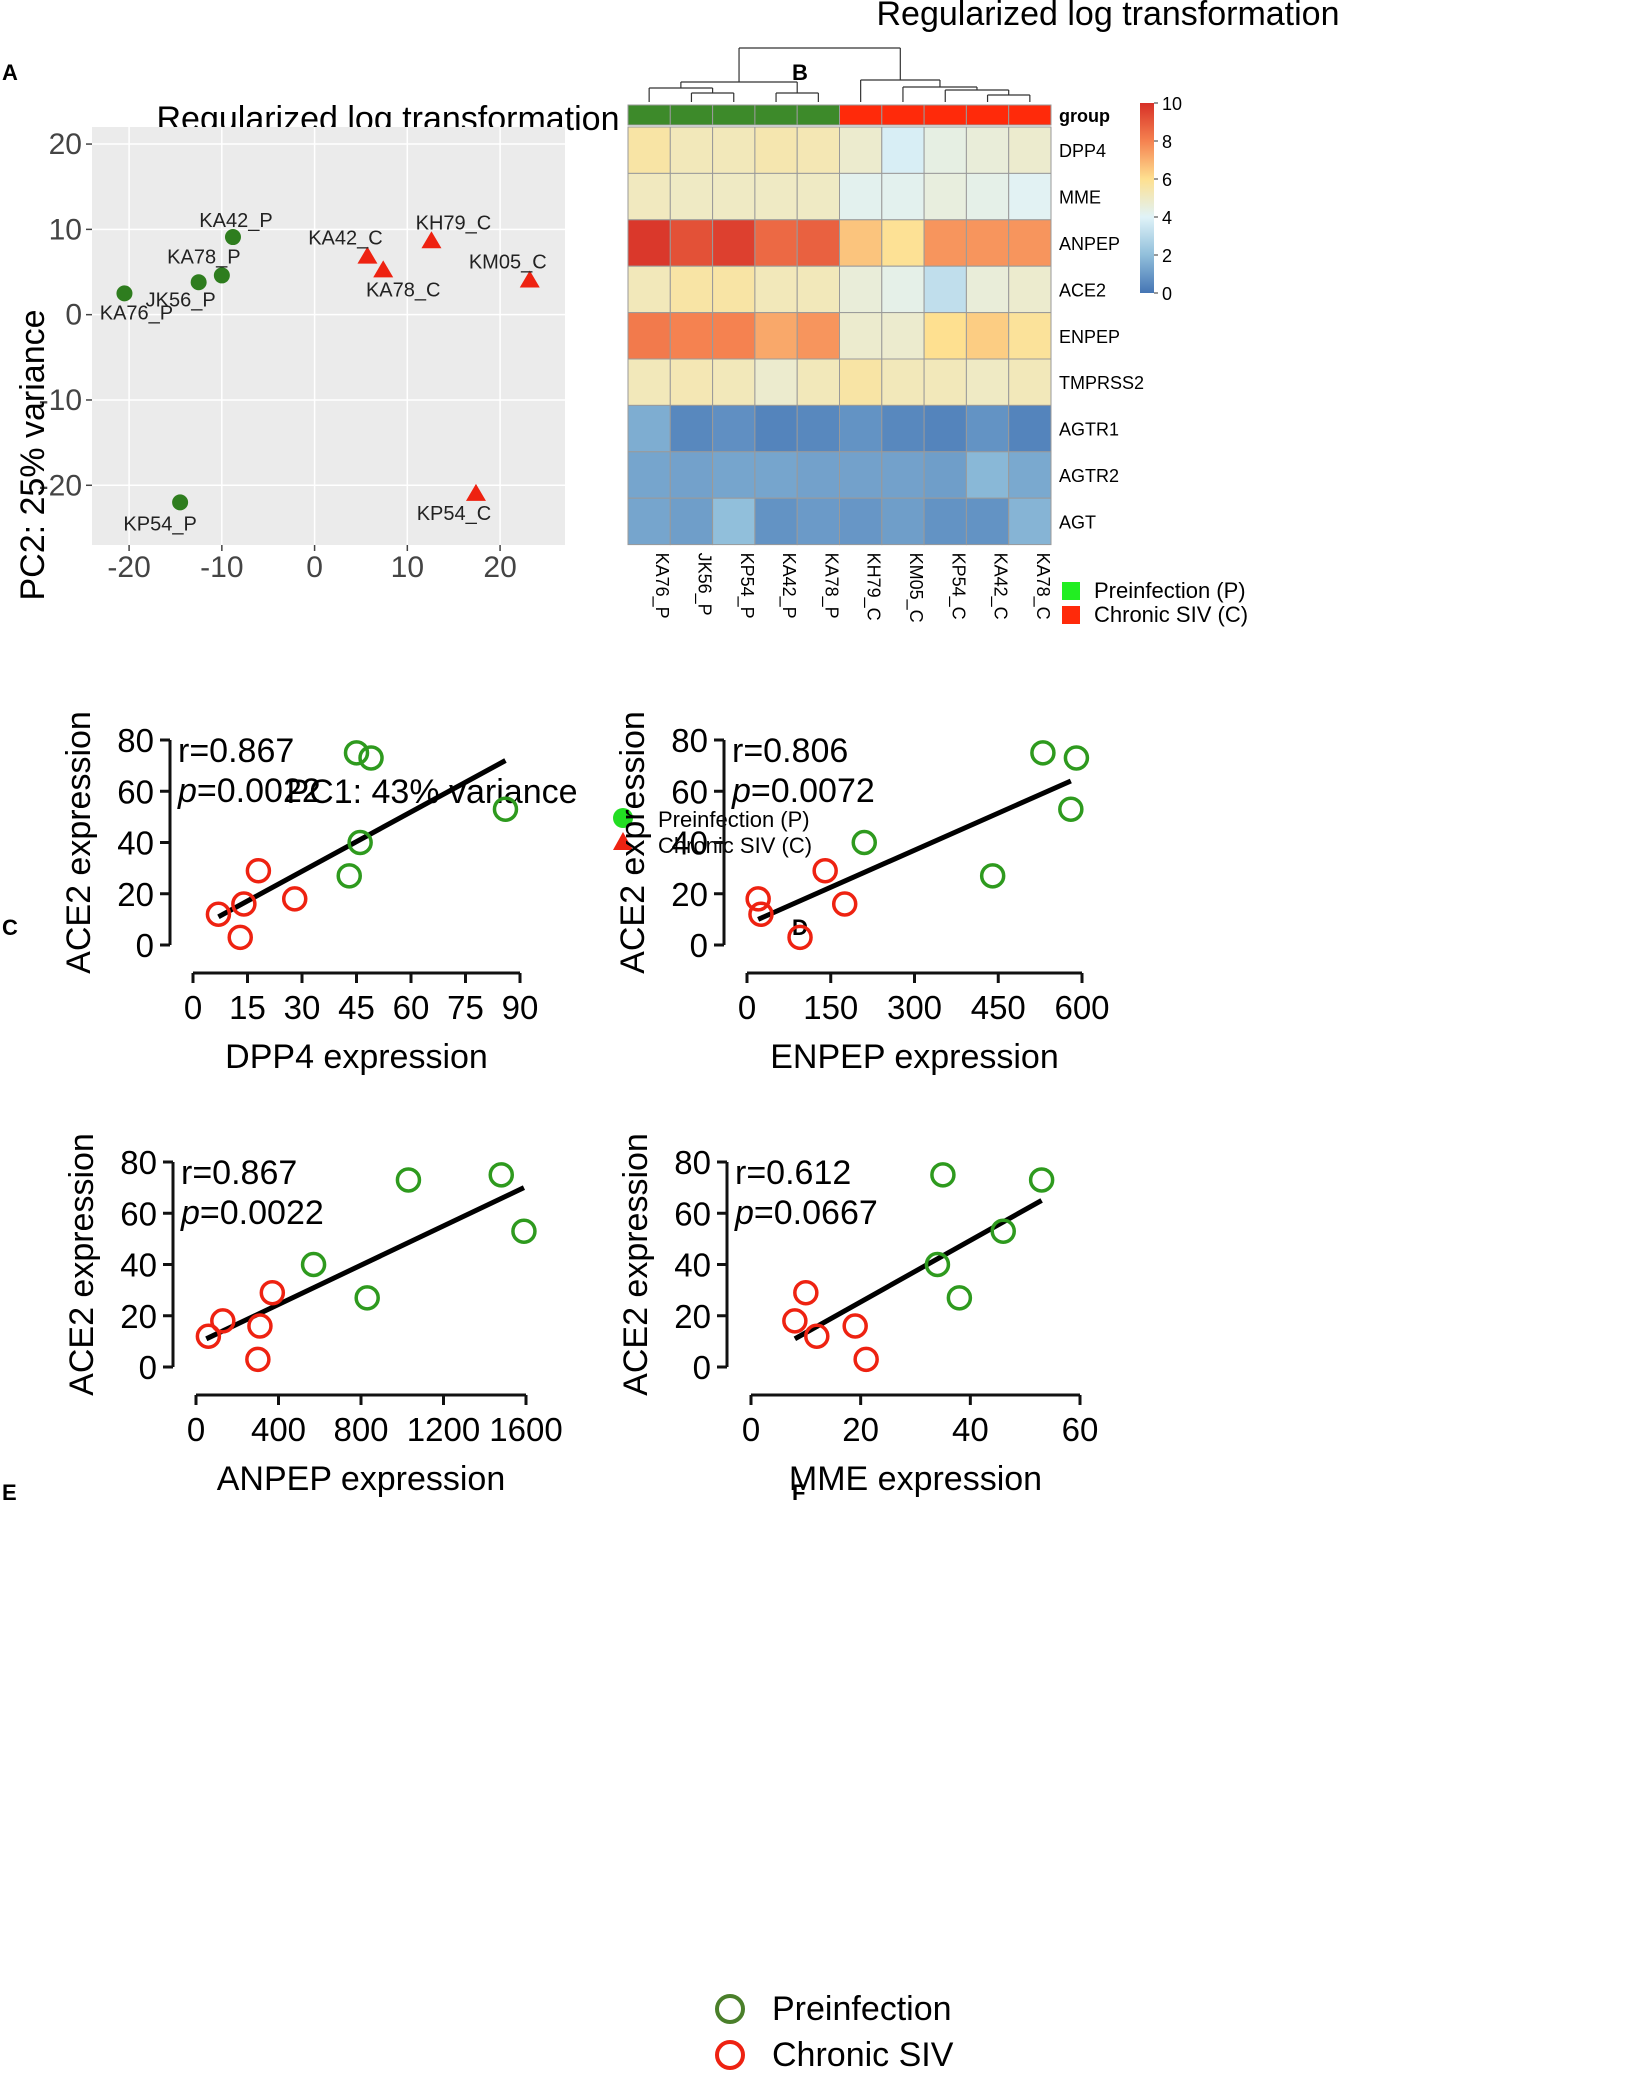  I want to click on heatmap-row-label: ACE2, so click(1082, 290).